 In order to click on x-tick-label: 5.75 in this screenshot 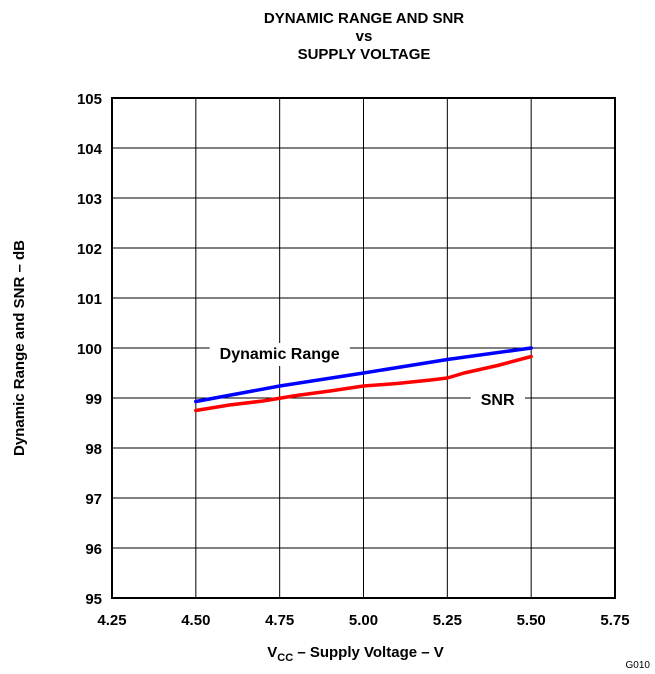, I will do `click(614, 620)`.